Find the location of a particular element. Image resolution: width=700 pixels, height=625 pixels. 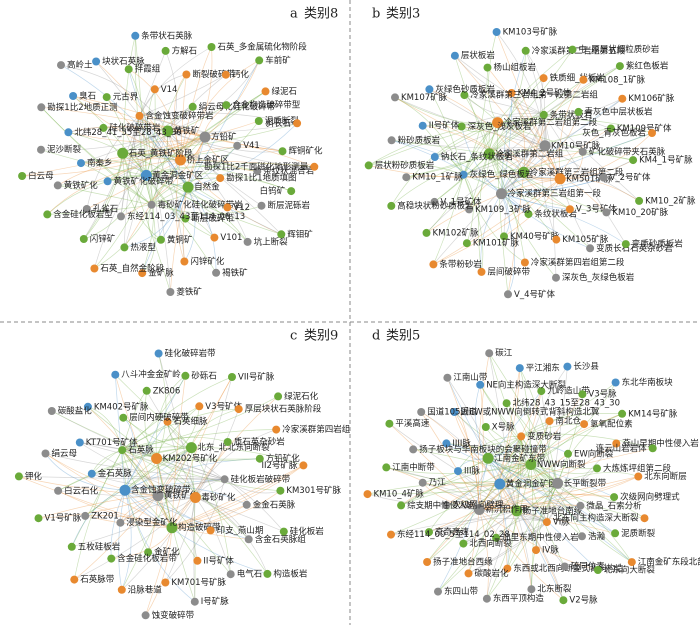

node-label: 自然金 is located at coordinates (207, 187).